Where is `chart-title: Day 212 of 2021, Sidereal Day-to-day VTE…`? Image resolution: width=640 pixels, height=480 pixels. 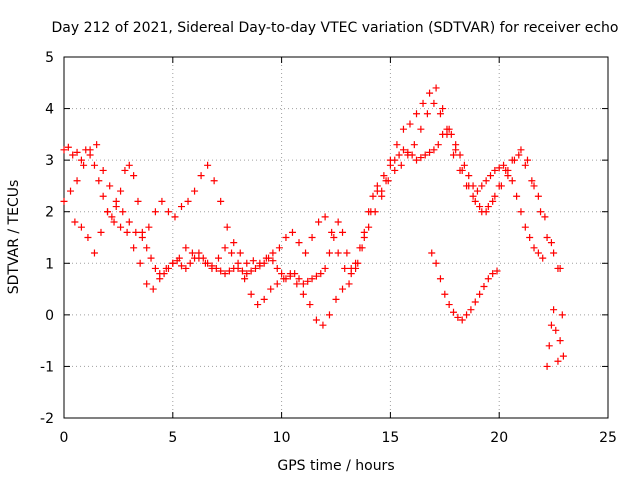 chart-title: Day 212 of 2021, Sidereal Day-to-day VTE… is located at coordinates (335, 28).